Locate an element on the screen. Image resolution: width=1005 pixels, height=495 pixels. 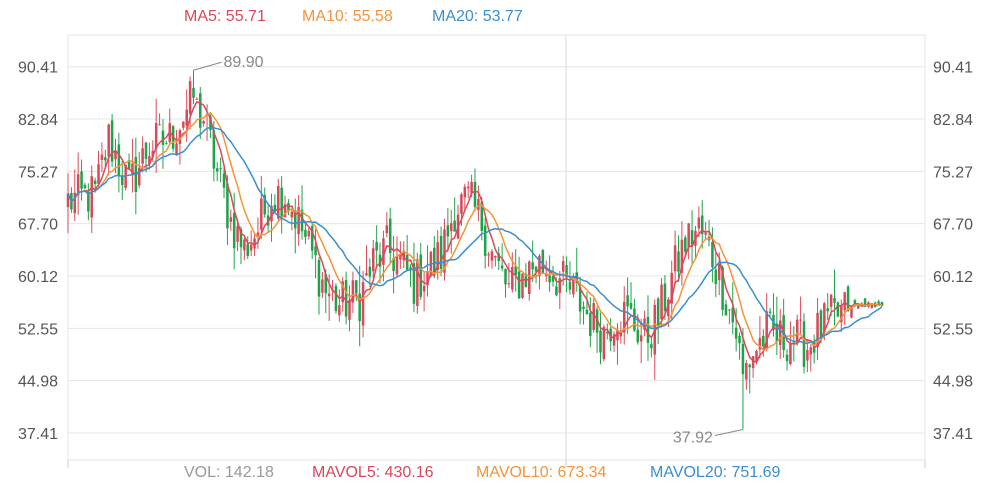
legend-mavol5-label: MAVOL5: is located at coordinates (348, 472).